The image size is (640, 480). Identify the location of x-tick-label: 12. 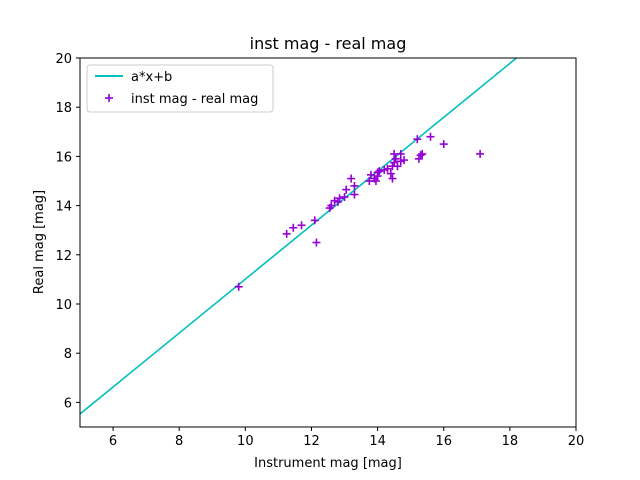
(311, 441).